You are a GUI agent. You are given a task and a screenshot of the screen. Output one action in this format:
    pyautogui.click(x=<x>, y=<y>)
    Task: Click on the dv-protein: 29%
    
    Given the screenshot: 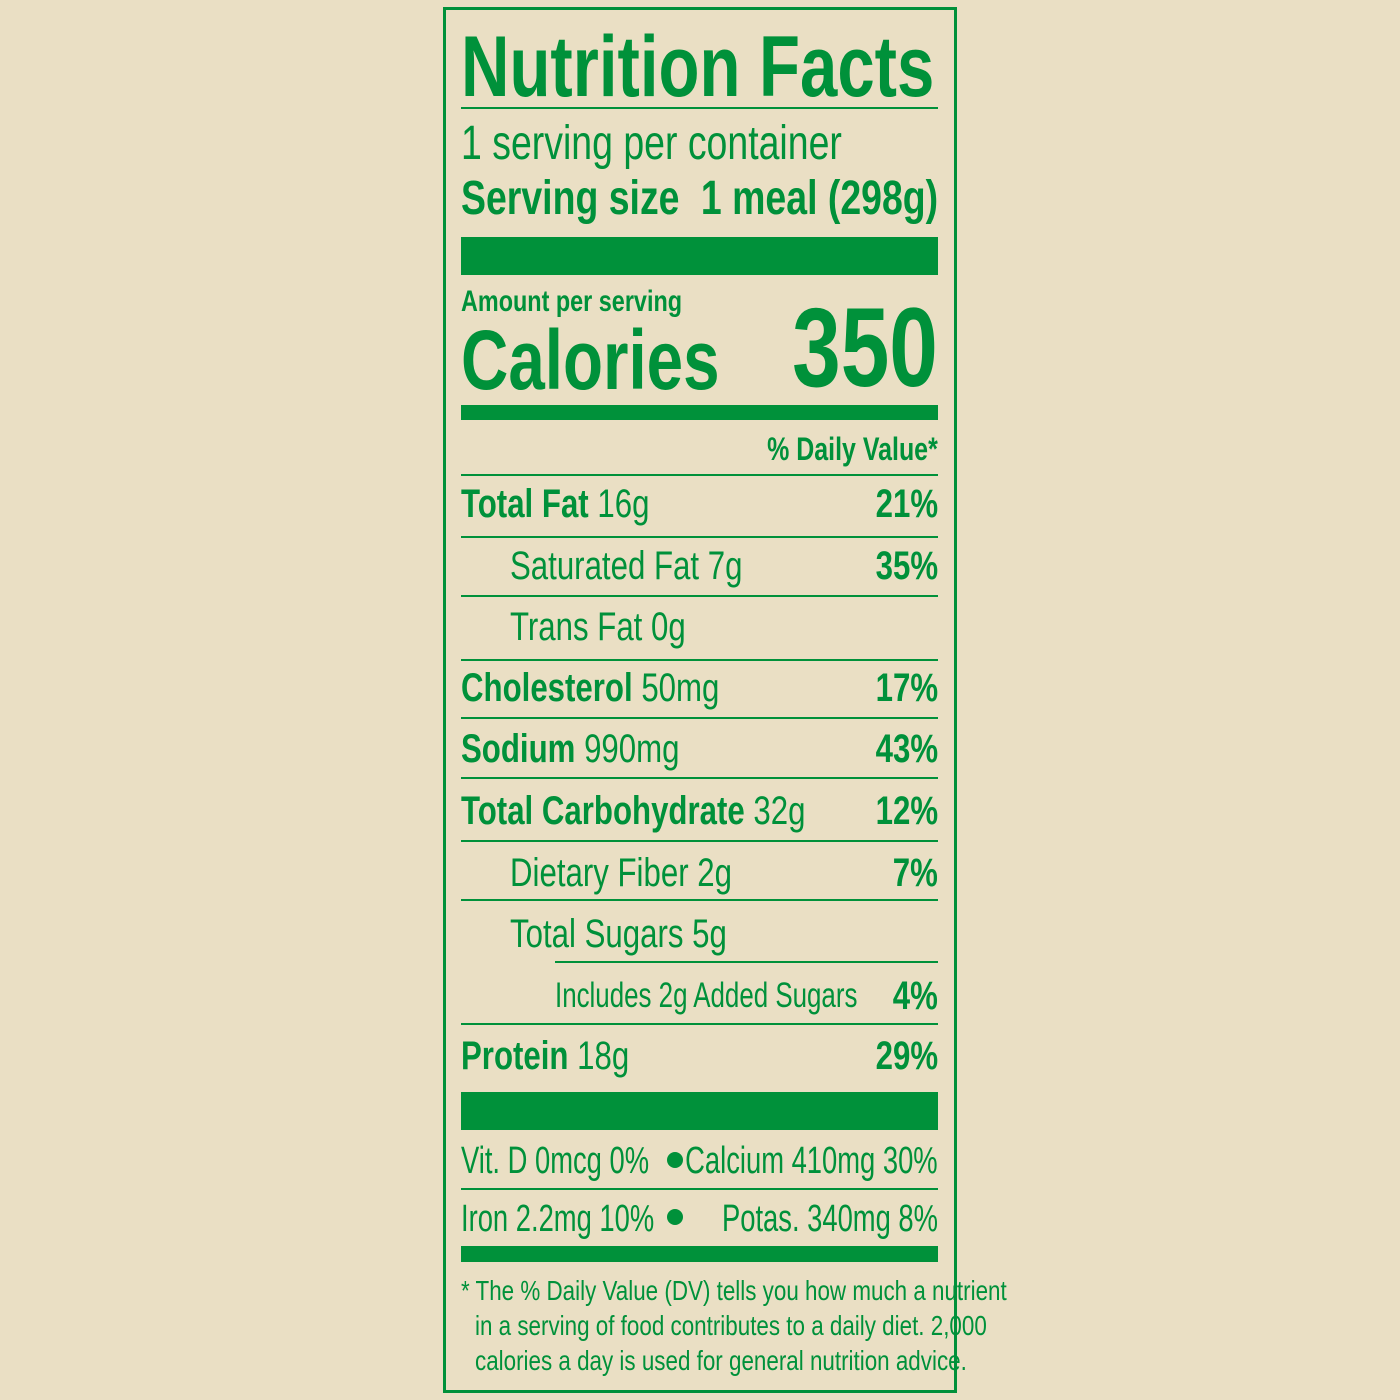 What is the action you would take?
    pyautogui.click(x=906, y=1056)
    